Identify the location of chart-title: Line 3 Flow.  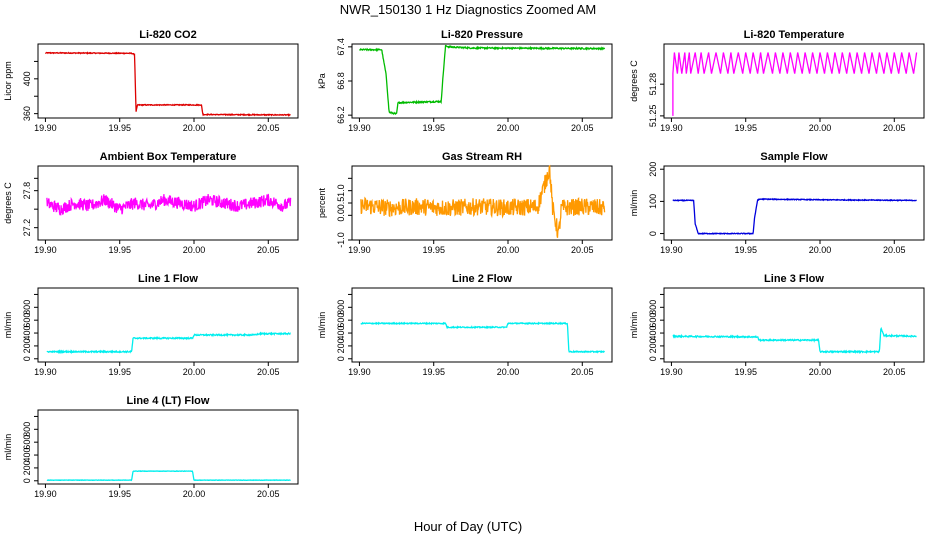
(794, 279).